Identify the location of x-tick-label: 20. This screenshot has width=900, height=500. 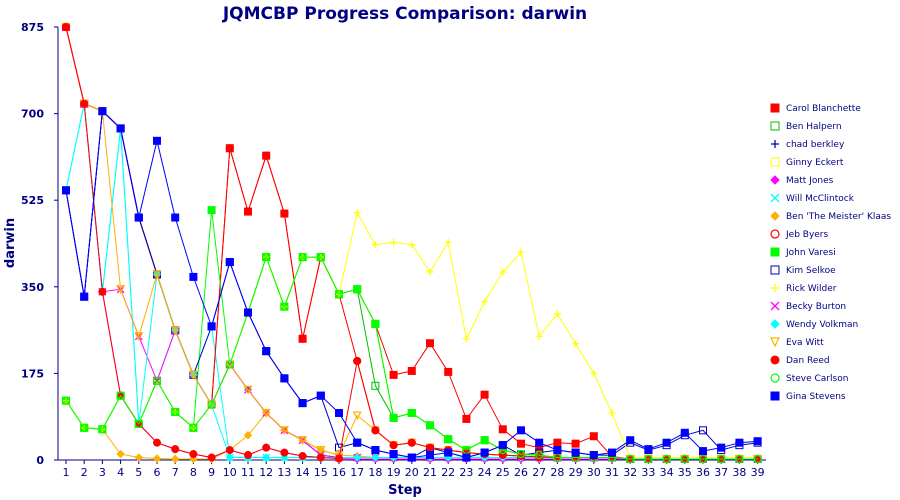
(412, 472).